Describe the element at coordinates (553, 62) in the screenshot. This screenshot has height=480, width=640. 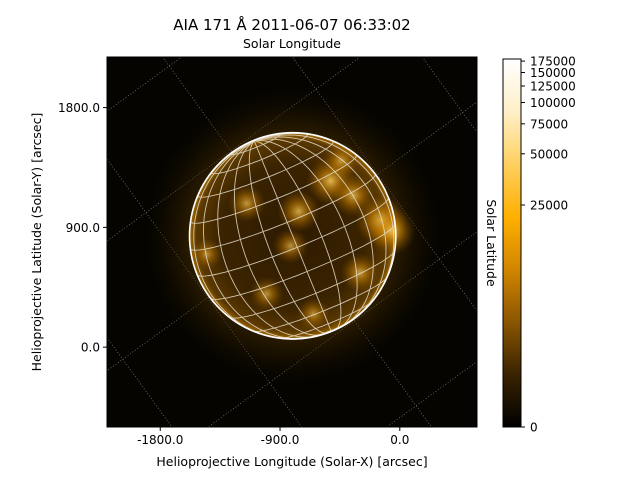
I see `colorbar-tick-label: 175000` at that location.